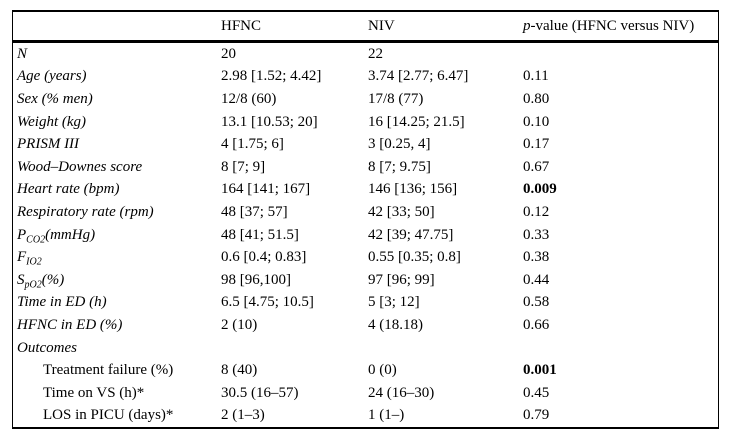  Describe the element at coordinates (47, 347) in the screenshot. I see `row-label: Outcomes` at that location.